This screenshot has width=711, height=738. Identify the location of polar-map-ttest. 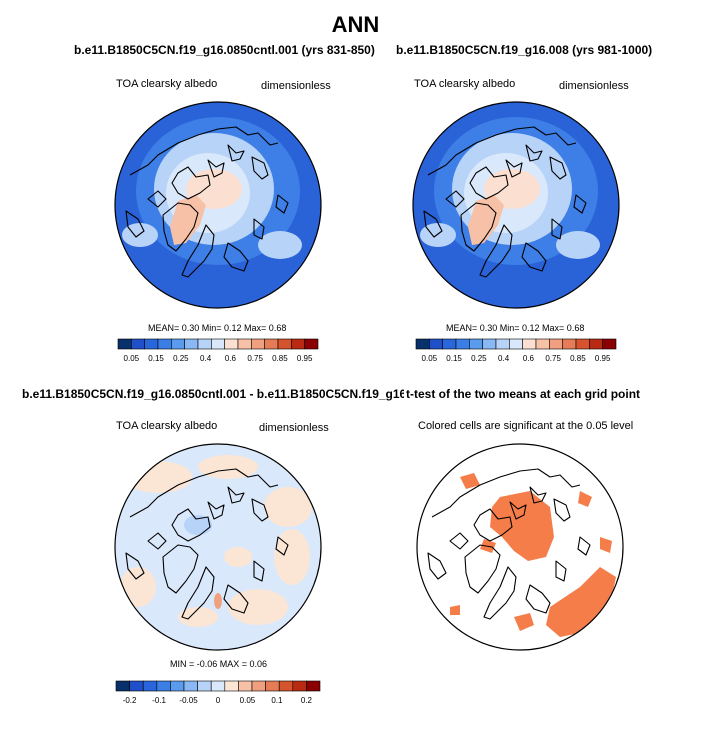
(520, 547).